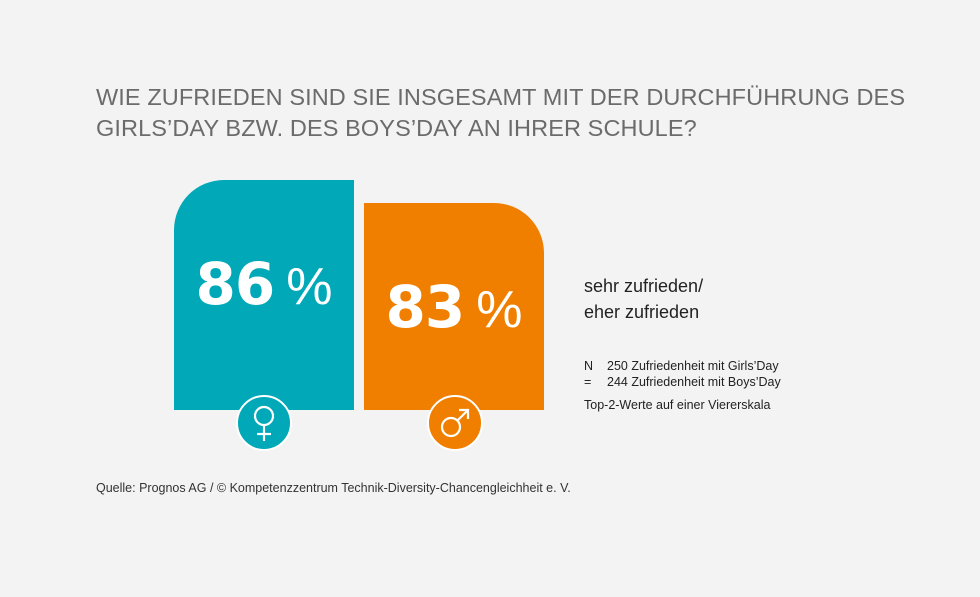 This screenshot has height=597, width=980. What do you see at coordinates (644, 286) in the screenshot?
I see `legend-line-1: sehr zufrieden/` at bounding box center [644, 286].